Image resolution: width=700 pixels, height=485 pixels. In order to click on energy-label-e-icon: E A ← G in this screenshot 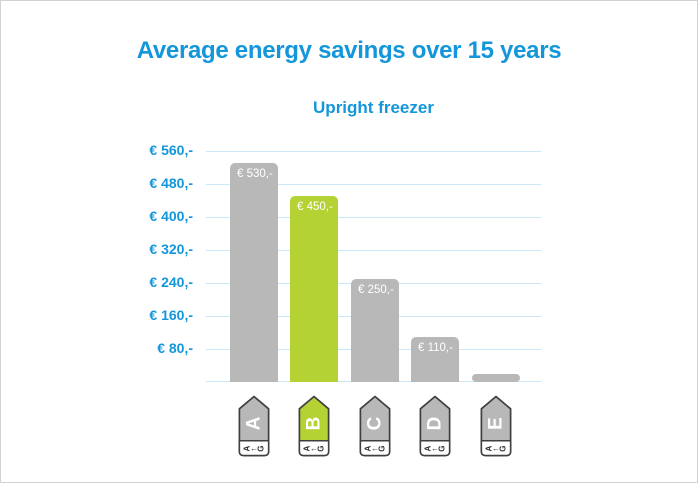, I will do `click(496, 426)`.